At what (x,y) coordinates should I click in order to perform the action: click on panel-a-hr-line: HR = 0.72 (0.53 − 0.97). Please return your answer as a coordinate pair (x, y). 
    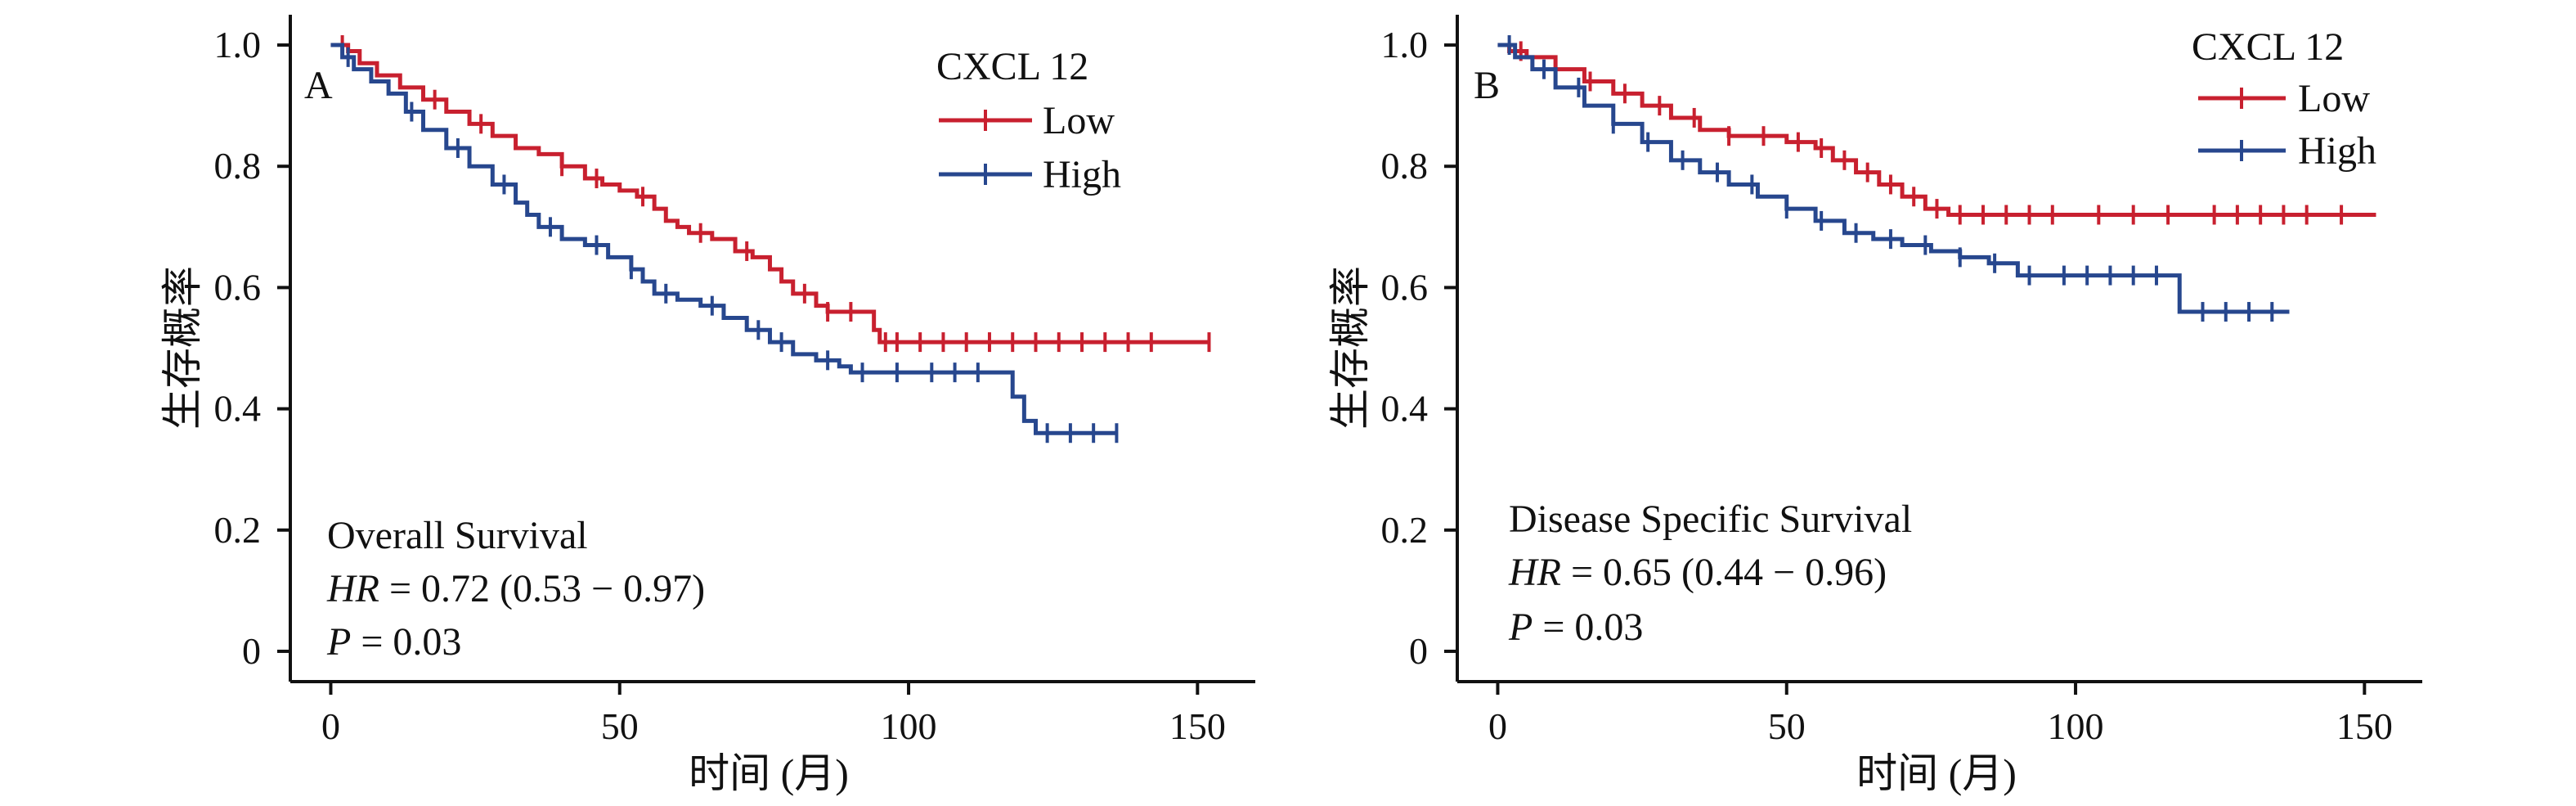
    Looking at the image, I should click on (516, 588).